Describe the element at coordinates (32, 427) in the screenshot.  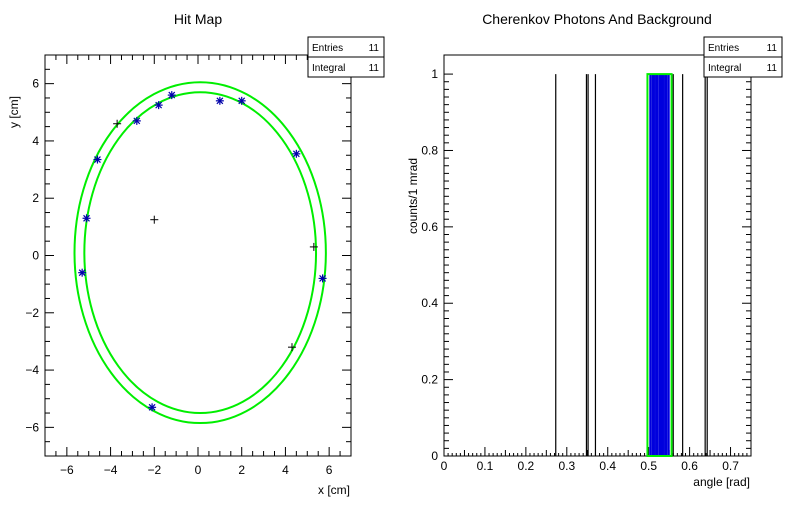
I see `hitmap-y-tick-label: −6` at that location.